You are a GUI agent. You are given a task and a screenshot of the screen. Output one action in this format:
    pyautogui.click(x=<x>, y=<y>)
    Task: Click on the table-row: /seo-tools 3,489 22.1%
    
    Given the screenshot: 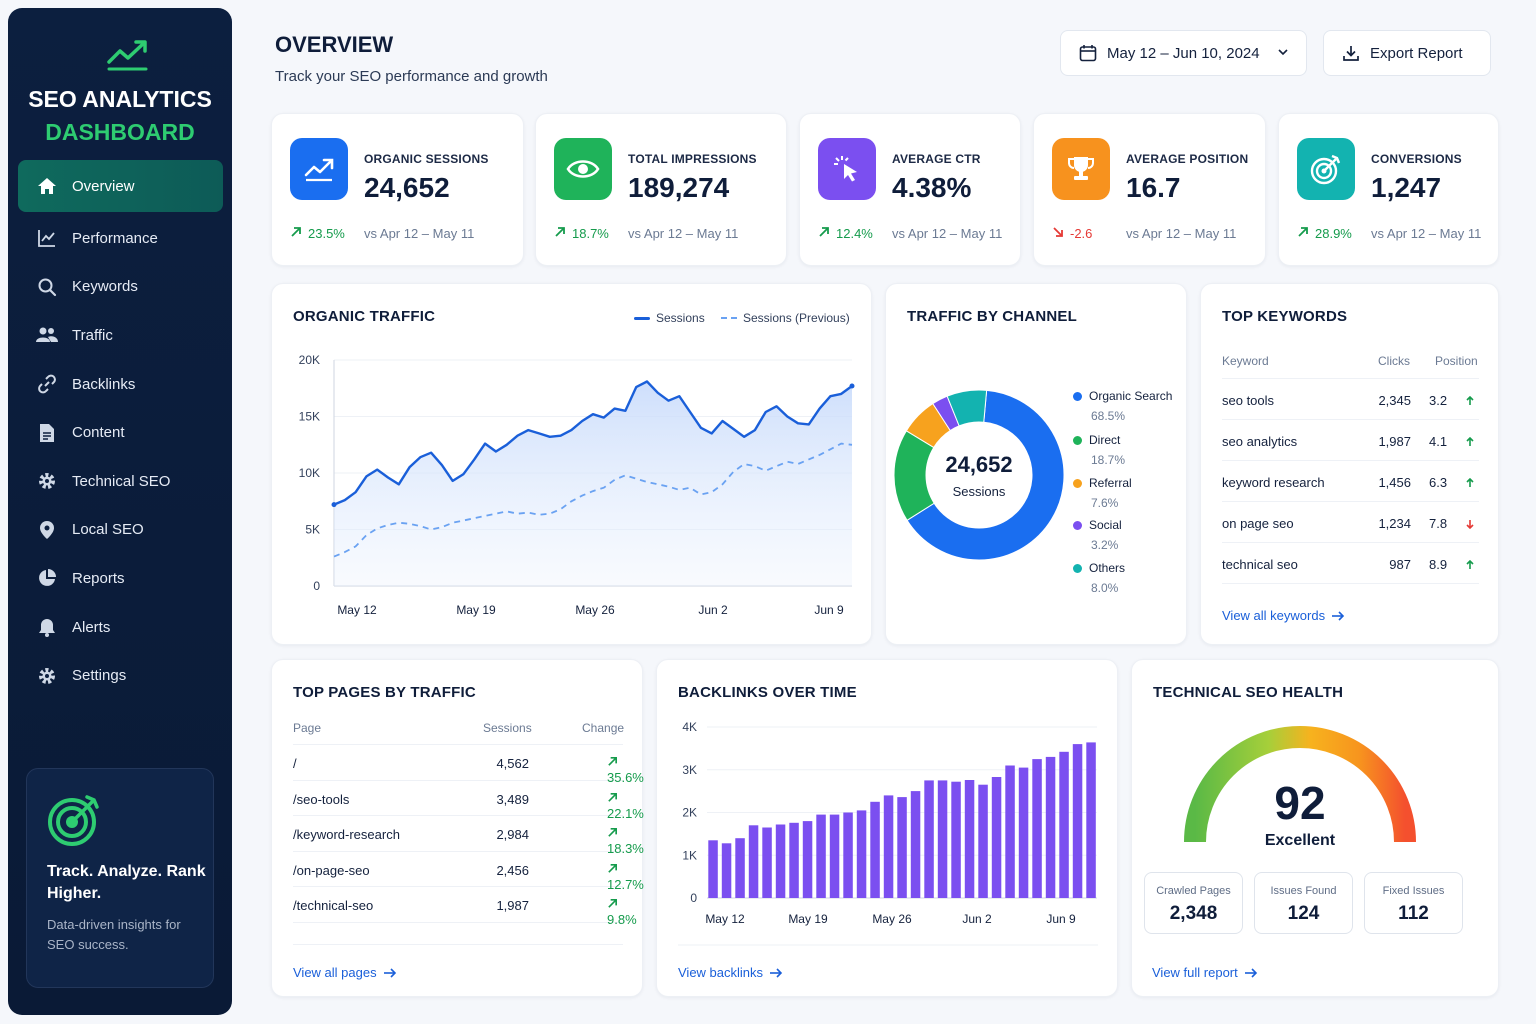 What is the action you would take?
    pyautogui.click(x=468, y=801)
    